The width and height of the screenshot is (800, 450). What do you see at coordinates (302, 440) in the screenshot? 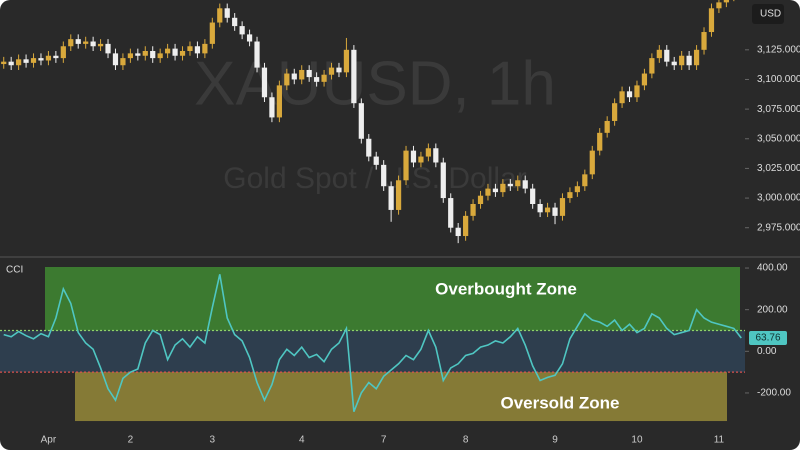
I see `x-tick-label: 4` at bounding box center [302, 440].